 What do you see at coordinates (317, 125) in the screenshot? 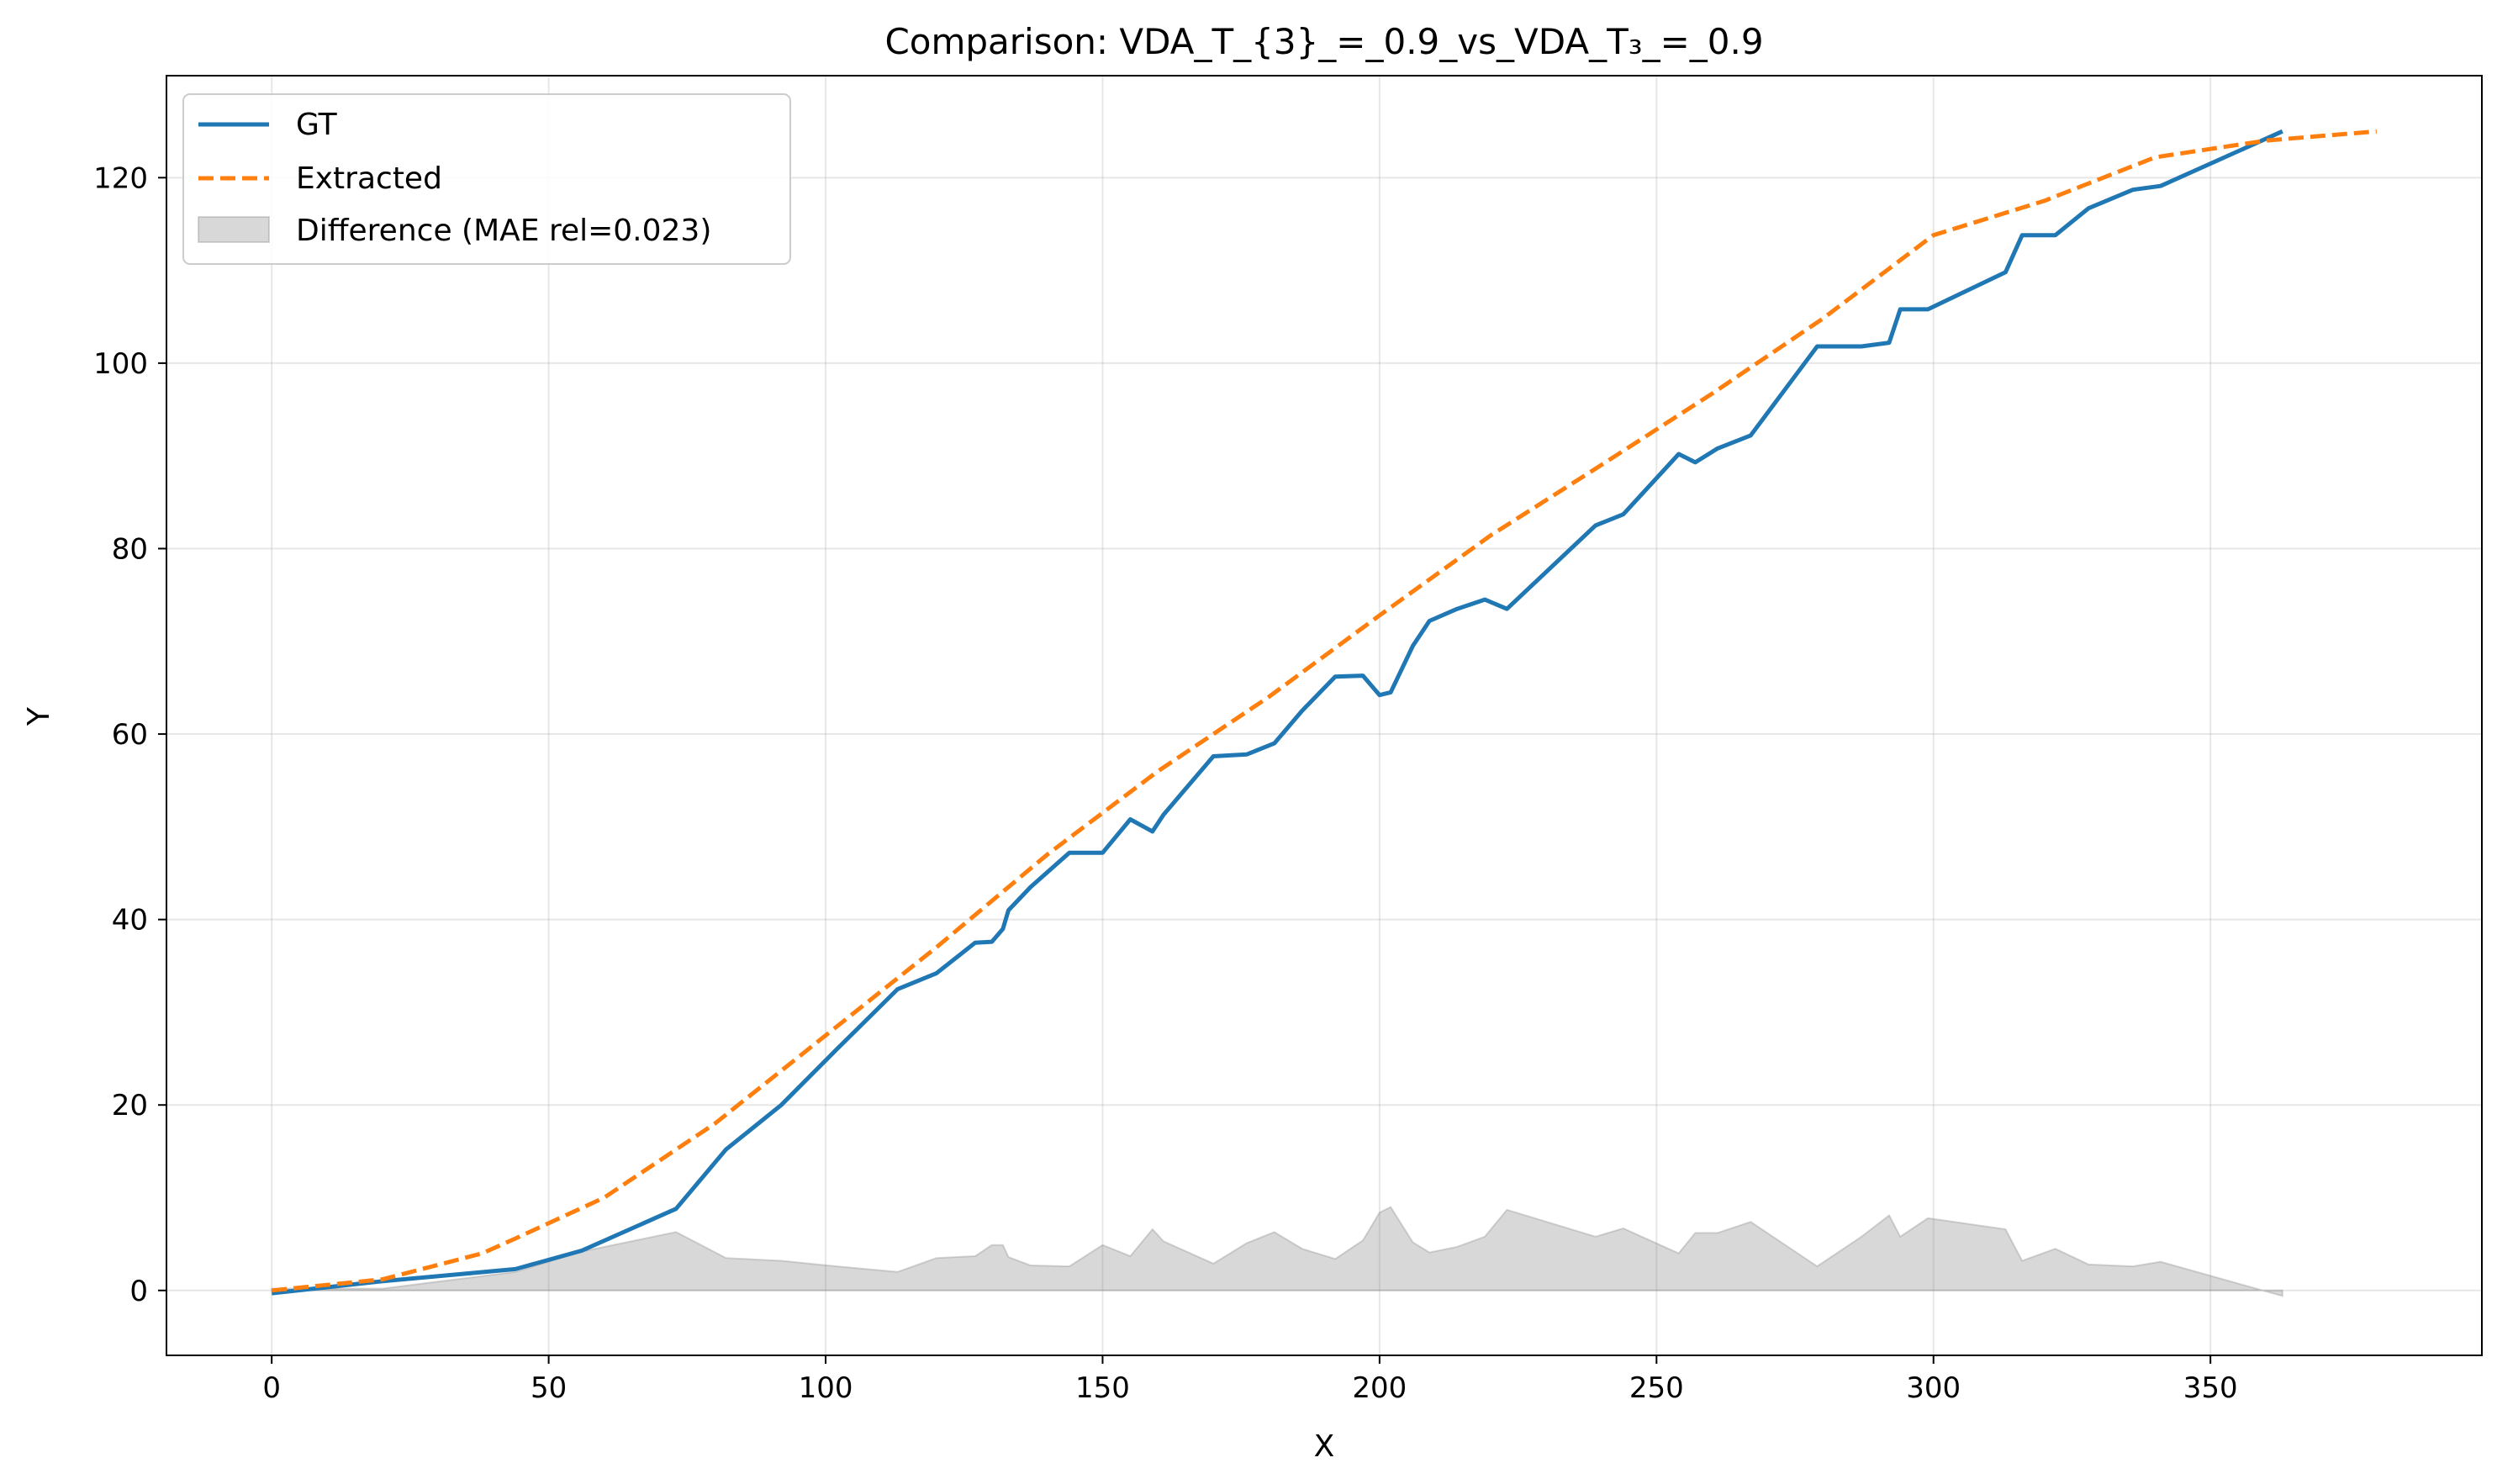
I see `legend-gt-label: GT` at bounding box center [317, 125].